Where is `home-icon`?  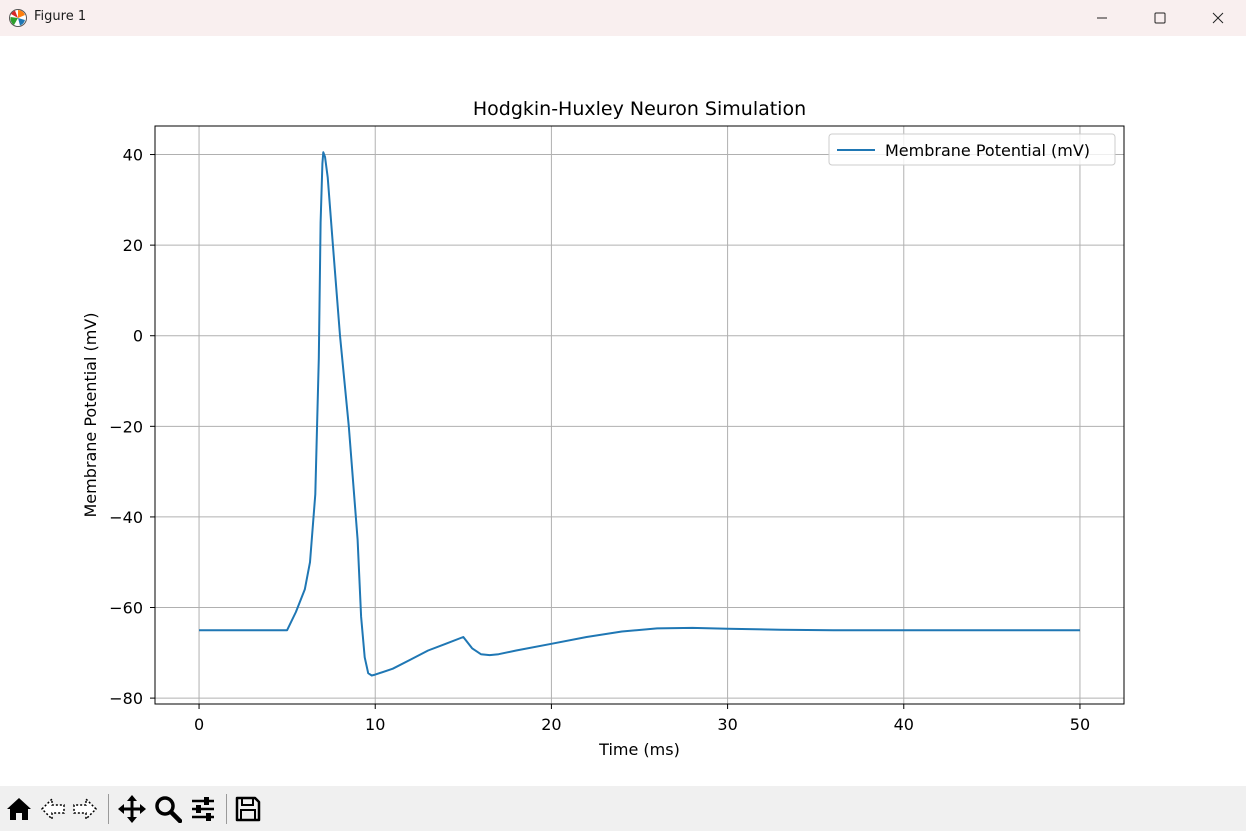 home-icon is located at coordinates (19, 809).